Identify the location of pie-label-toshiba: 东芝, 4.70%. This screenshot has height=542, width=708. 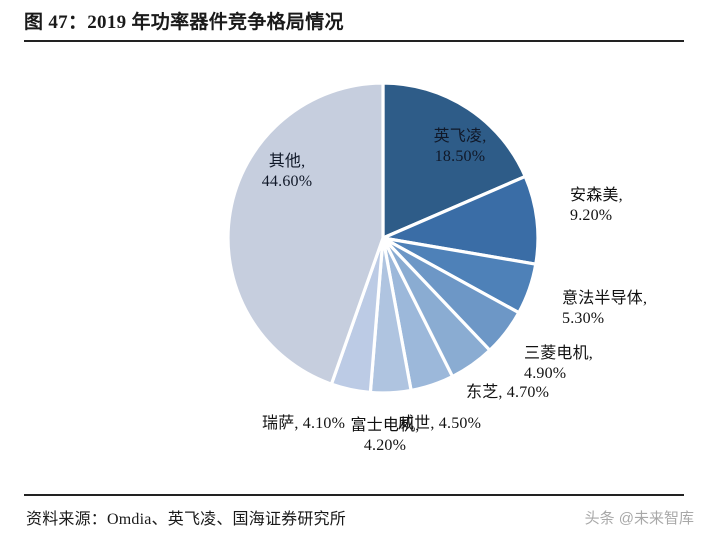
(508, 392).